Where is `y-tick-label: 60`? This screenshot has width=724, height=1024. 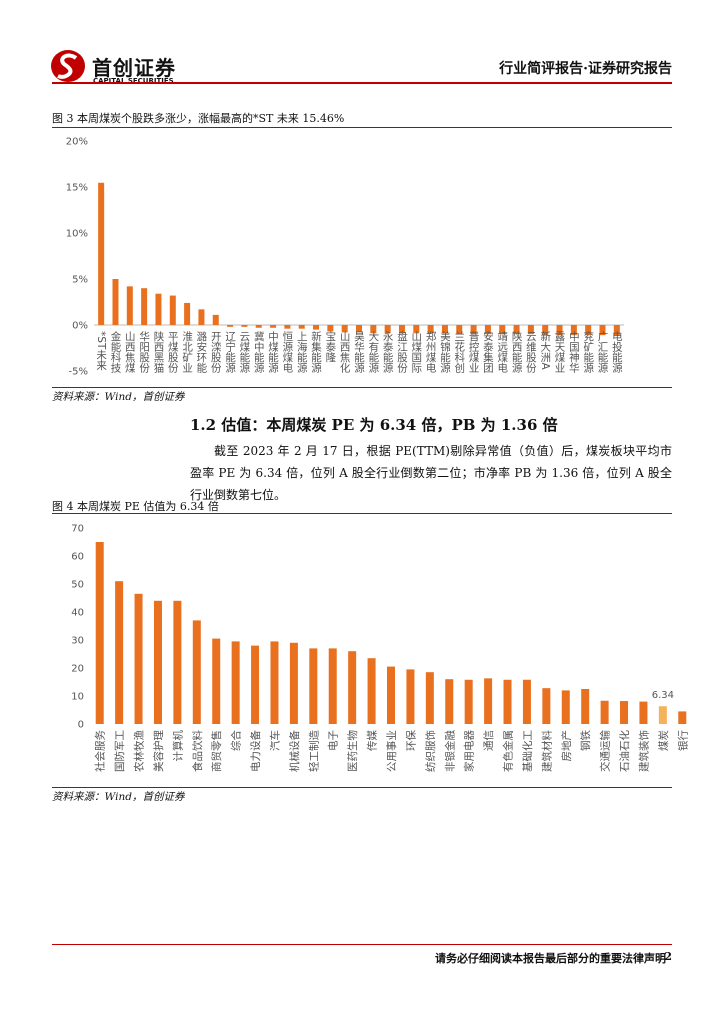 y-tick-label: 60 is located at coordinates (77, 557).